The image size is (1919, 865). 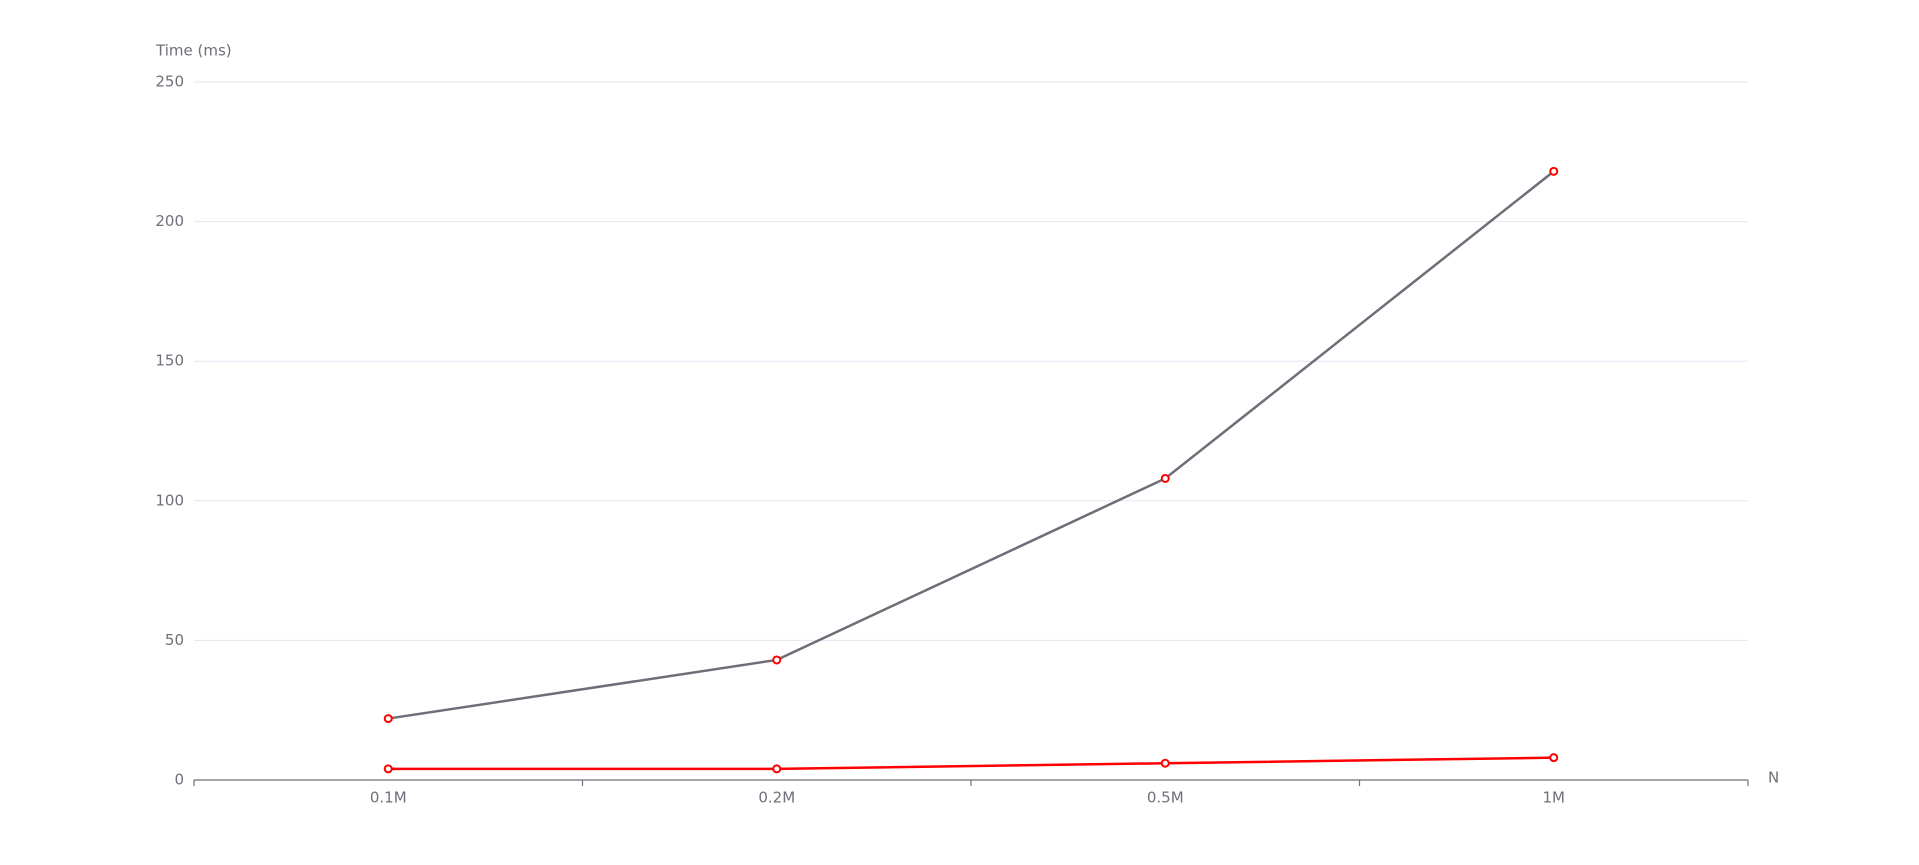 What do you see at coordinates (179, 780) in the screenshot?
I see `y-tick-label: 0` at bounding box center [179, 780].